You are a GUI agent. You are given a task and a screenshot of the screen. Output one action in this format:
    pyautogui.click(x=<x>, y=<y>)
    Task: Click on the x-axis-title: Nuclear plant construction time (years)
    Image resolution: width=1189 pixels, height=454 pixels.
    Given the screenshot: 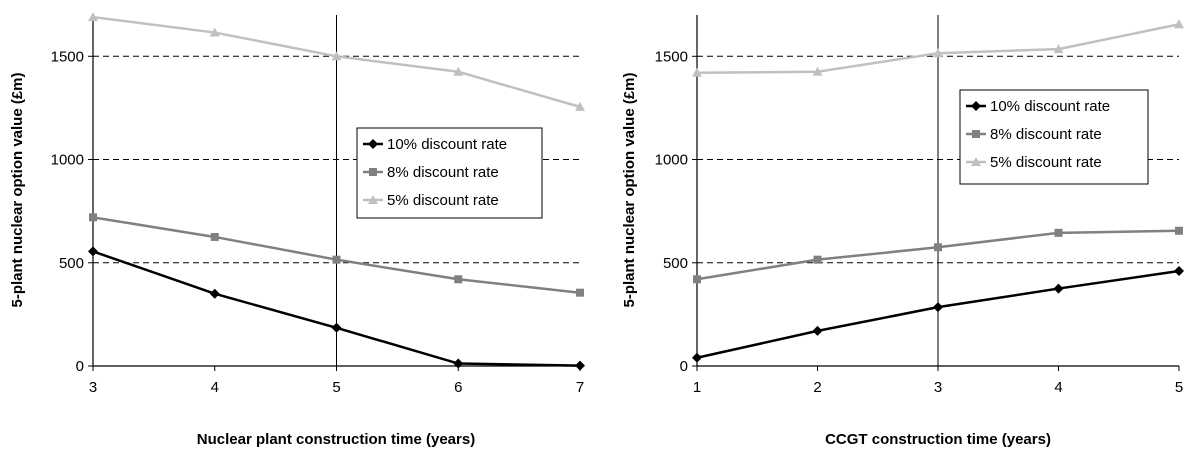 What is the action you would take?
    pyautogui.click(x=336, y=439)
    